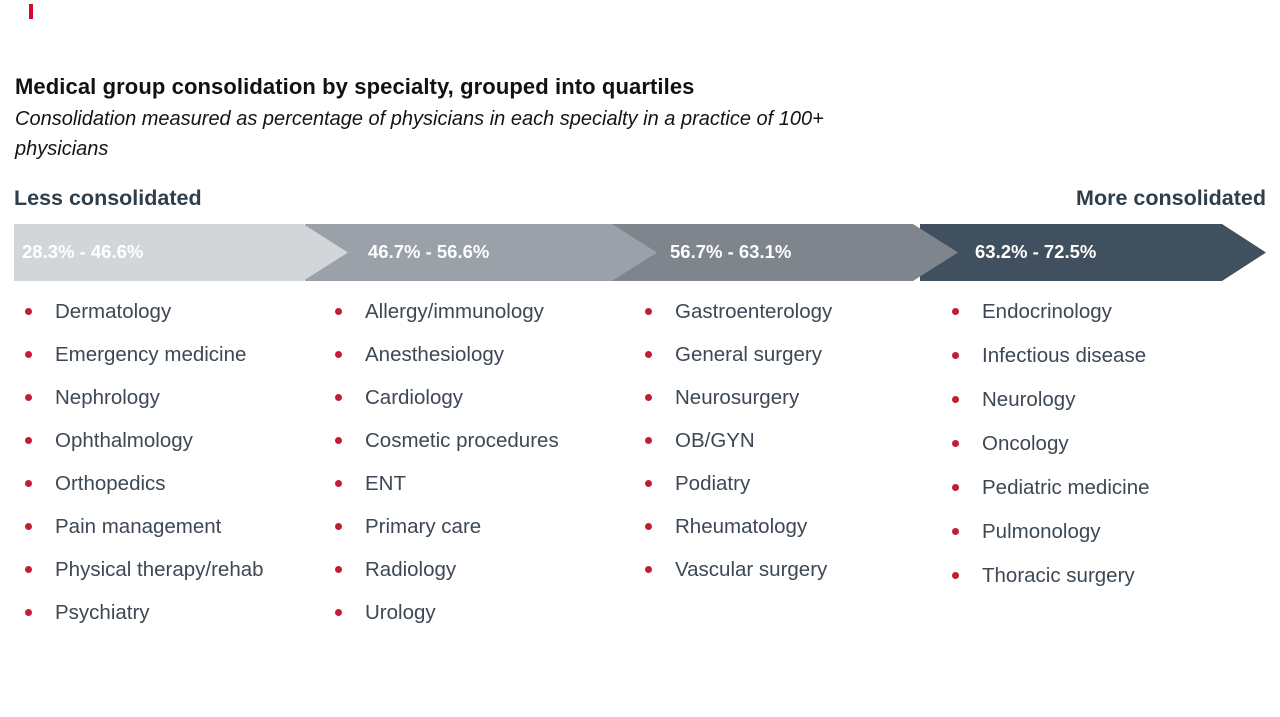 The height and width of the screenshot is (717, 1280). I want to click on list-item: Vascular surgery, so click(786, 569).